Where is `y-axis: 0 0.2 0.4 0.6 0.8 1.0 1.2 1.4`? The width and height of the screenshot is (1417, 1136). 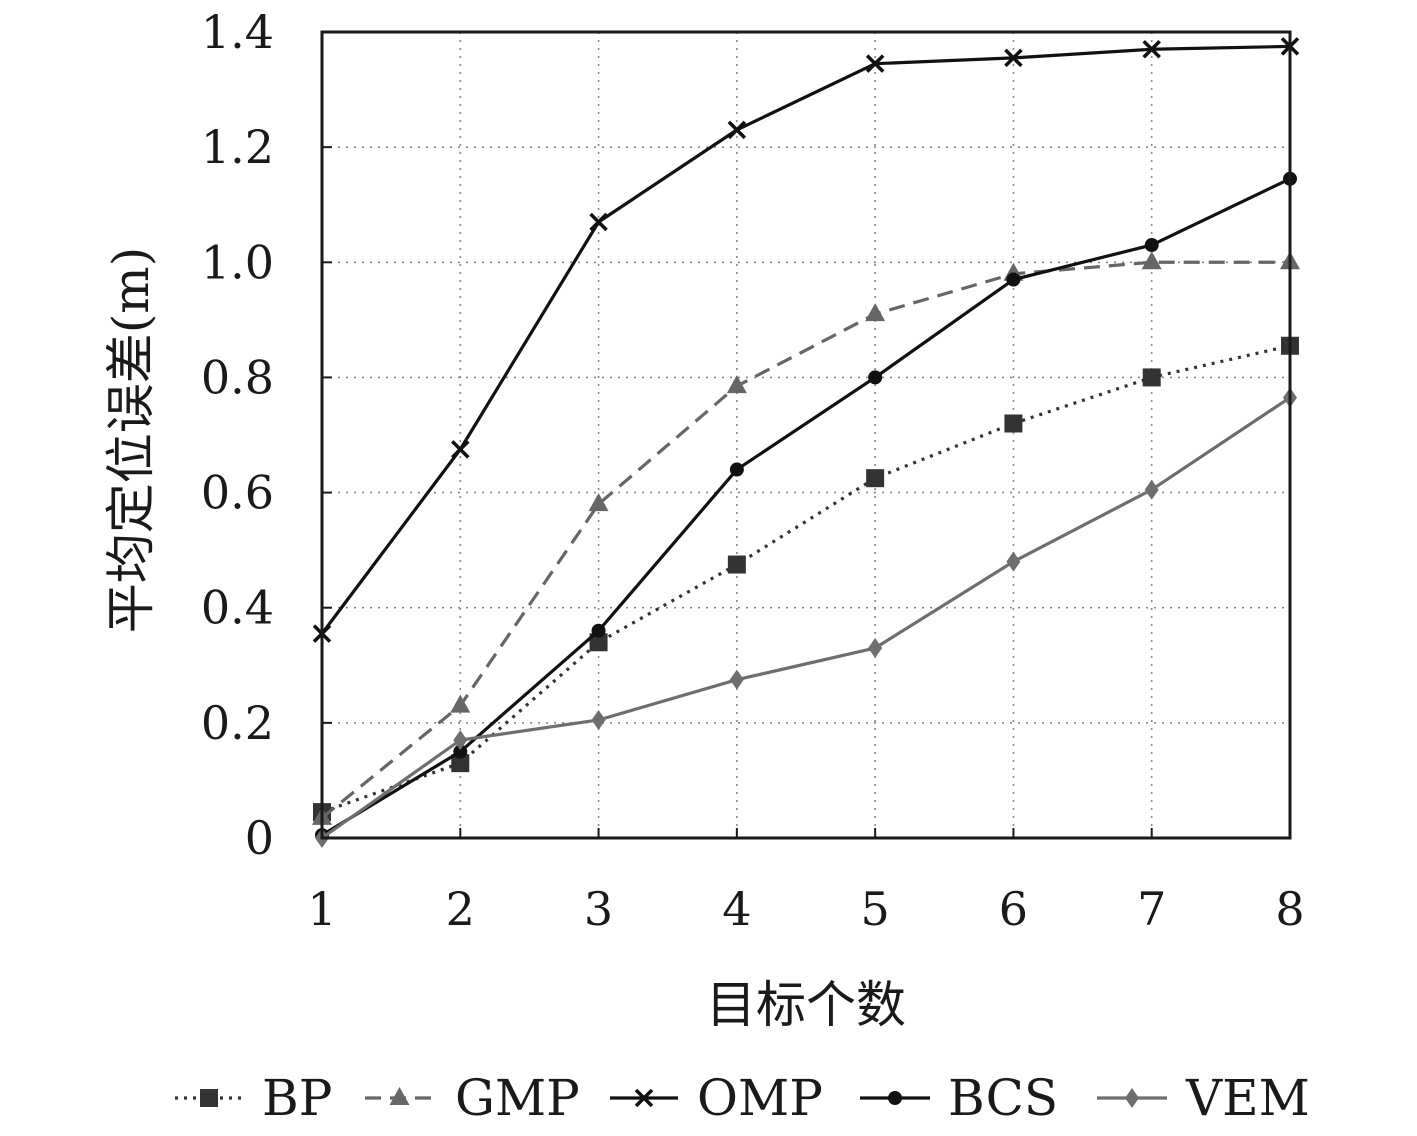 y-axis: 0 0.2 0.4 0.6 0.8 1.0 1.2 1.4 is located at coordinates (266, 435).